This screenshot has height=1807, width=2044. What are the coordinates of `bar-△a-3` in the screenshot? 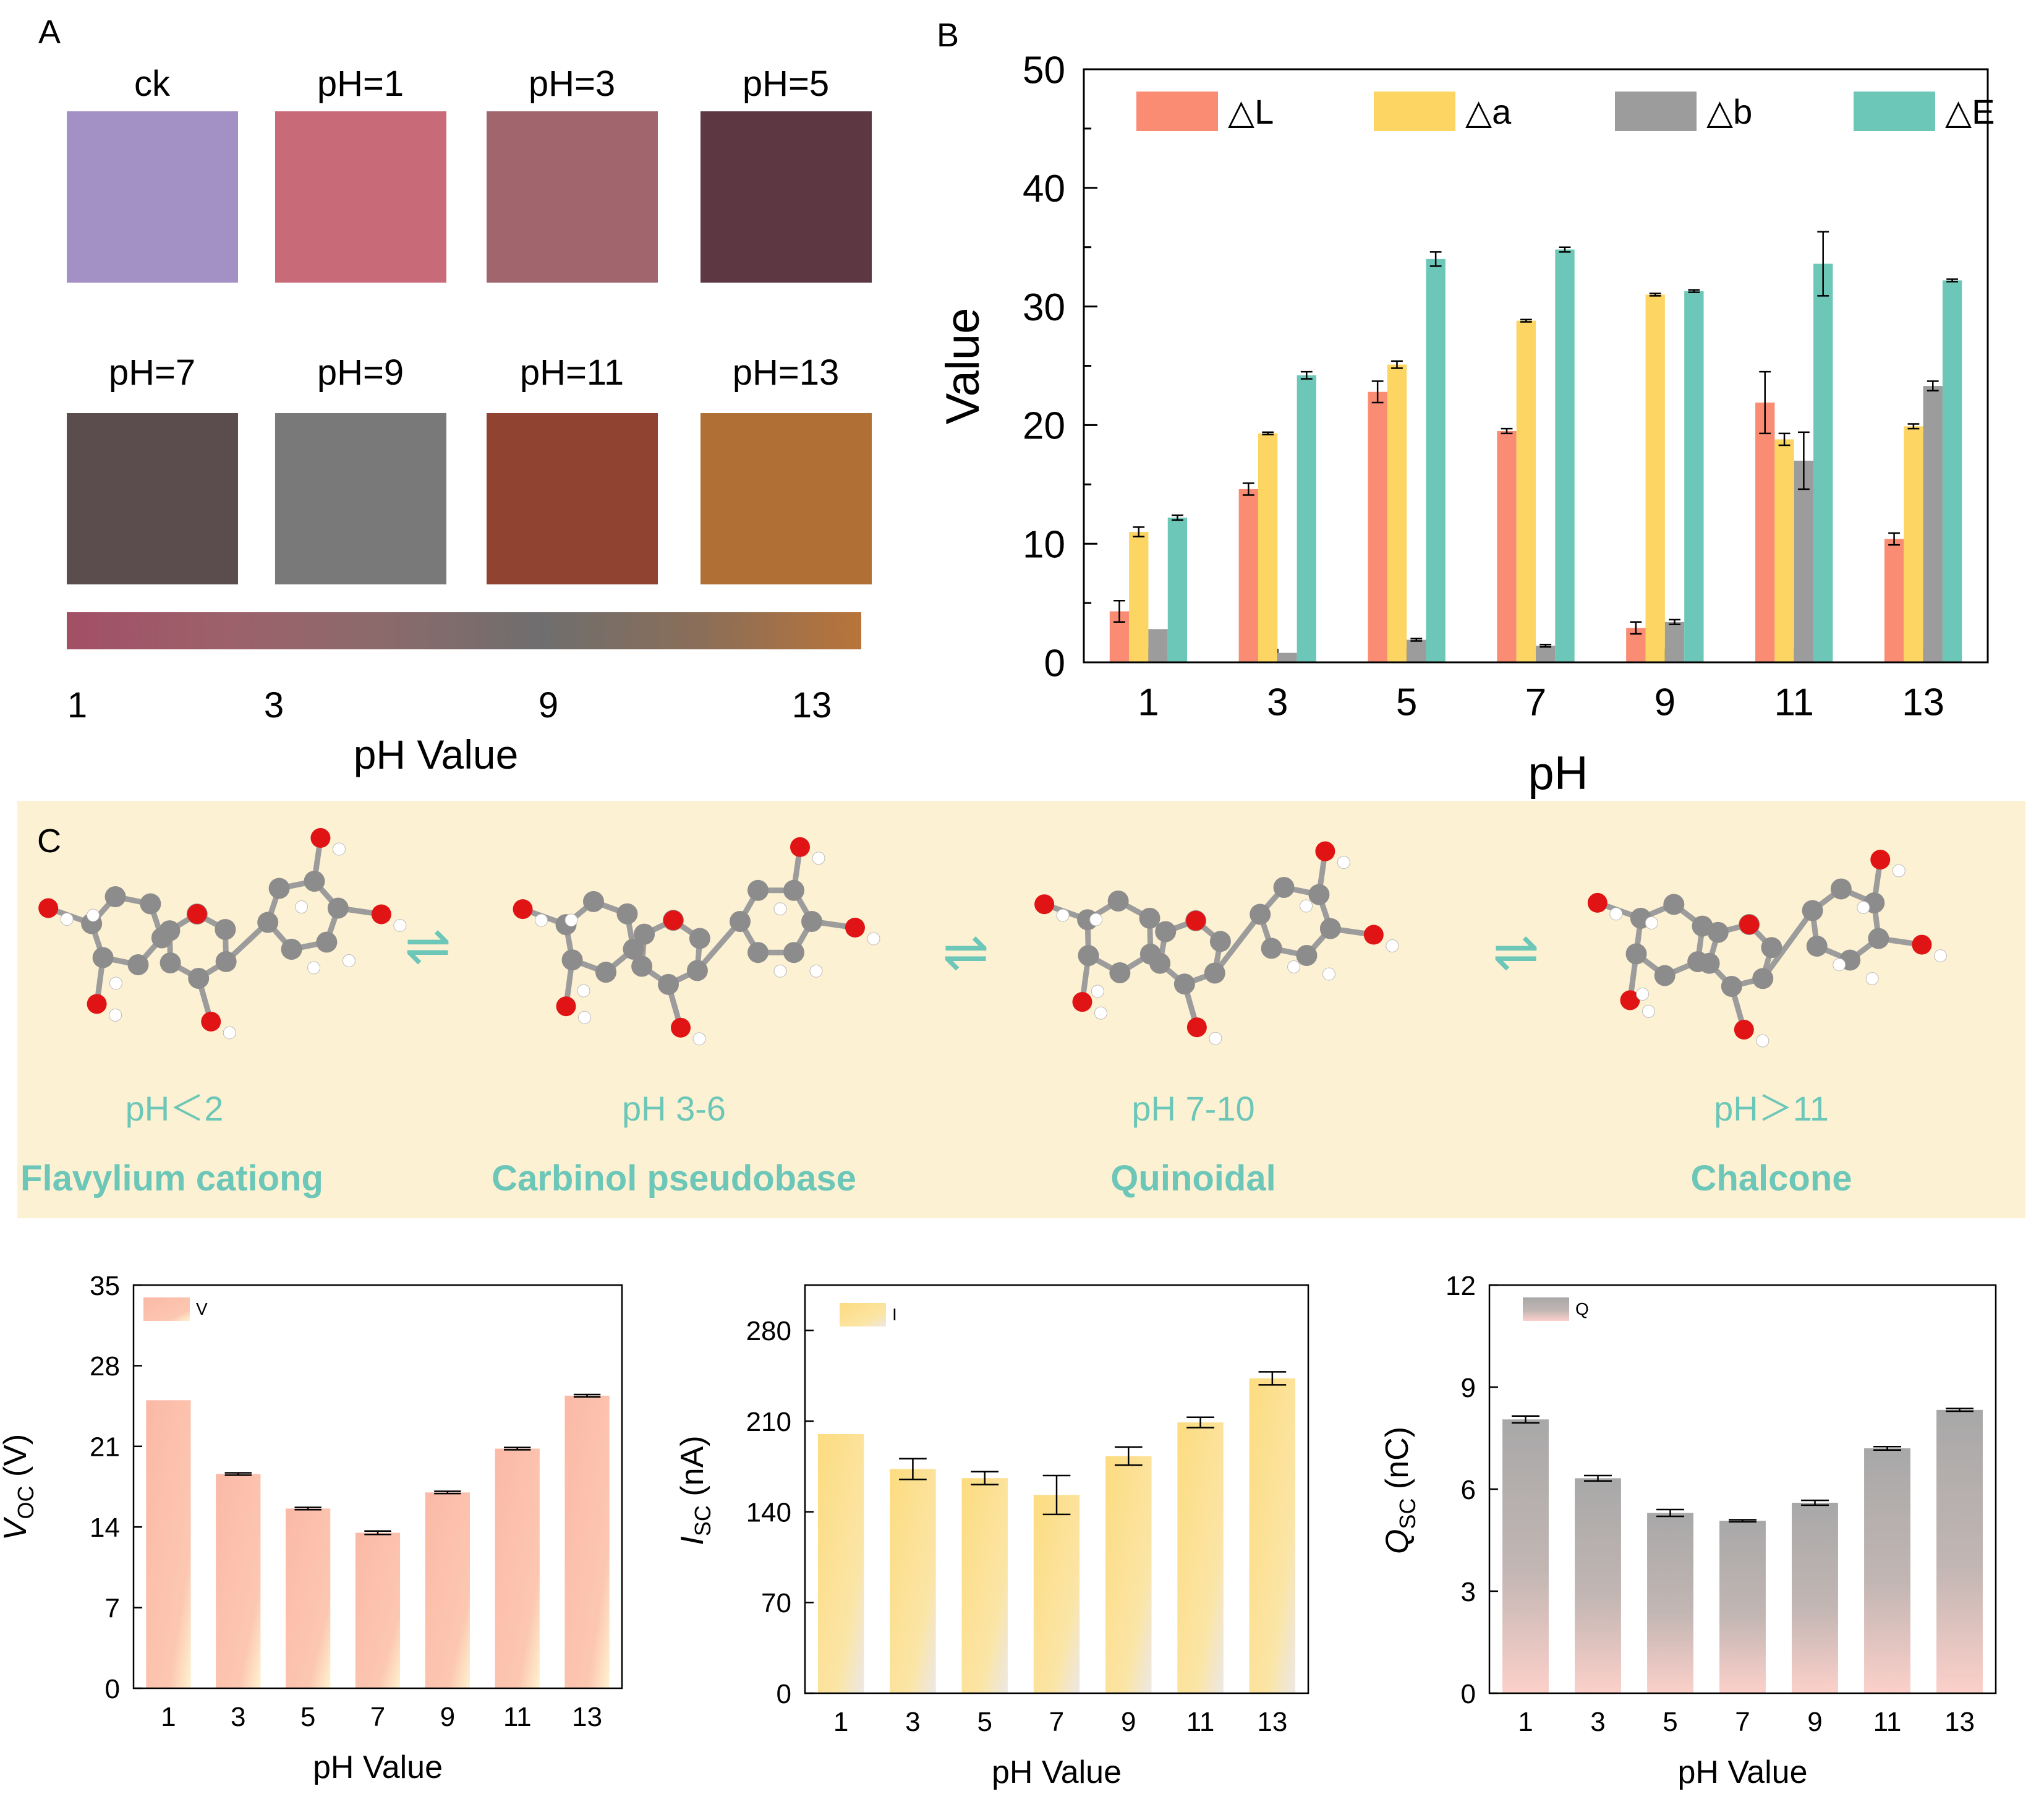 It's located at (1268, 547).